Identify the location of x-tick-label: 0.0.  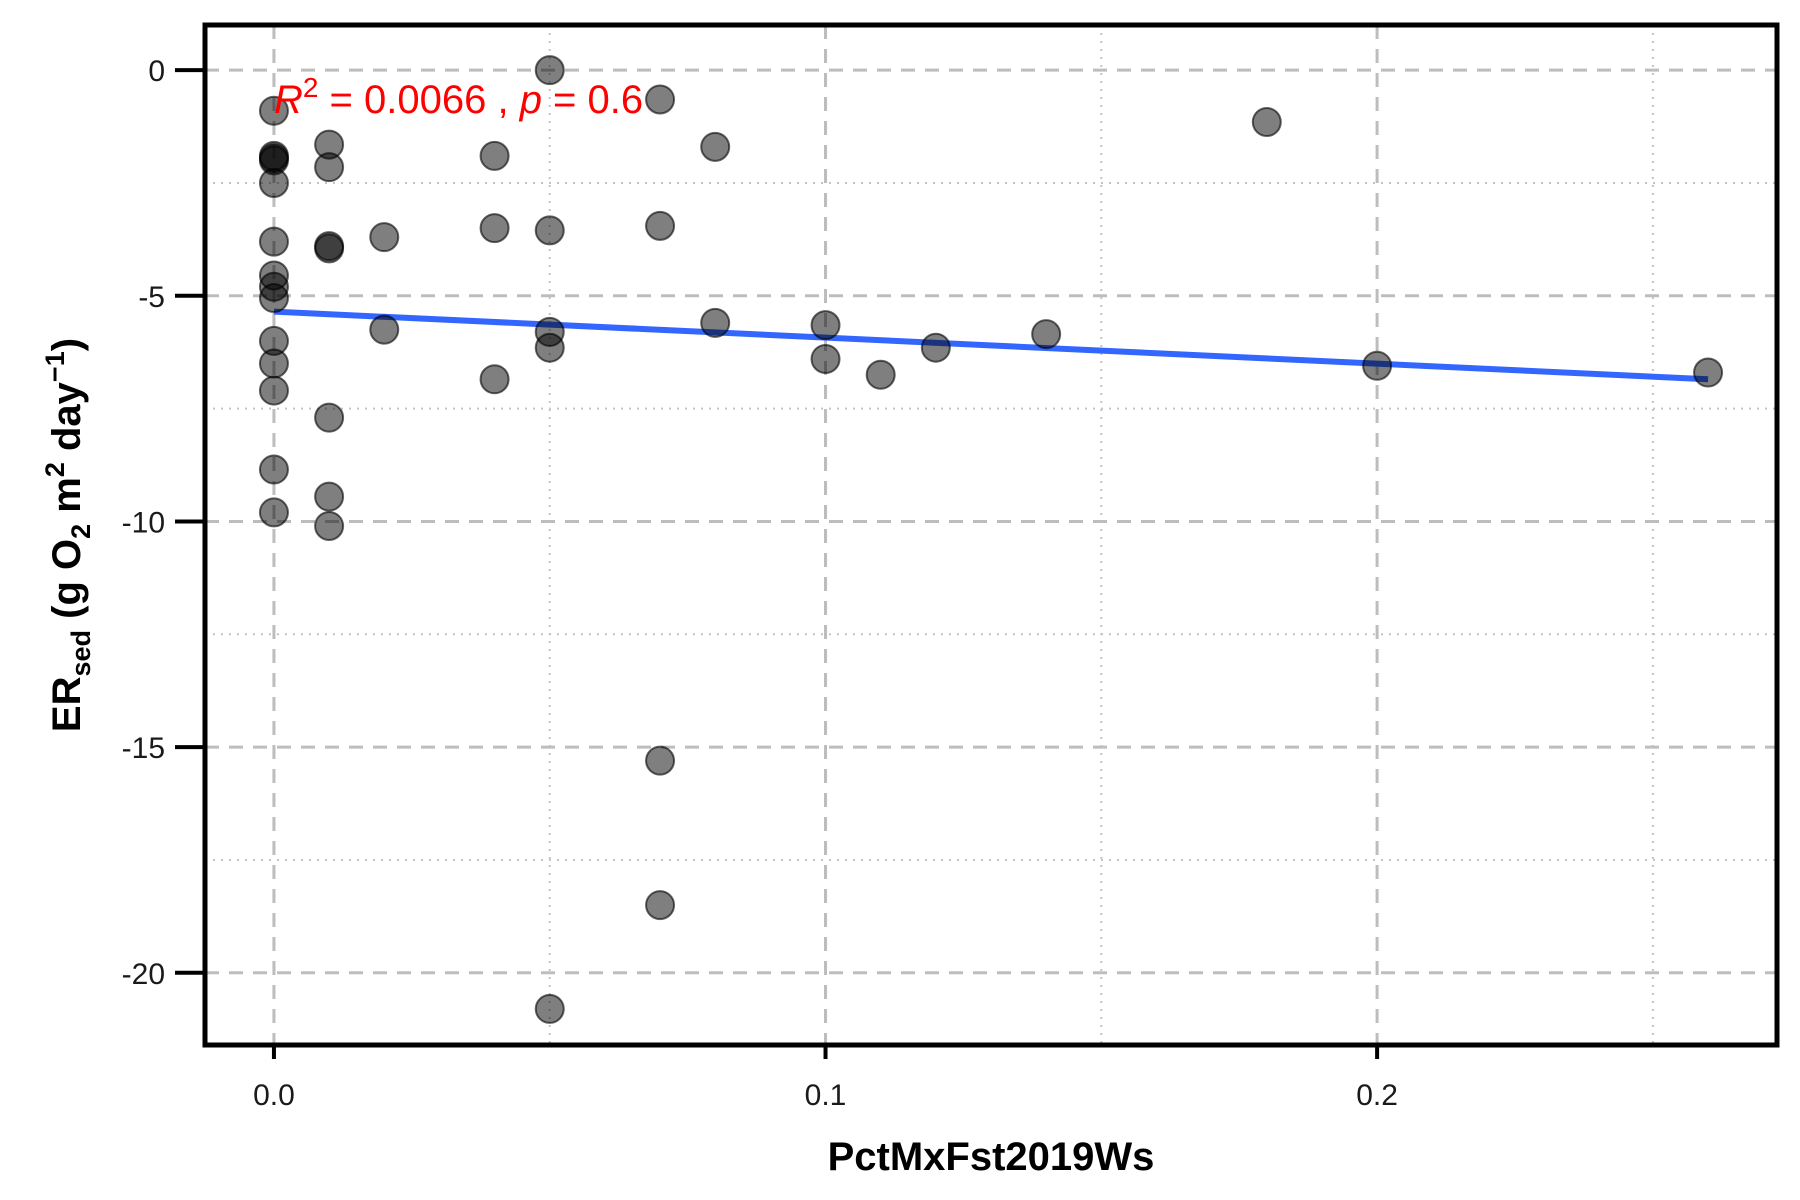
(274, 1095).